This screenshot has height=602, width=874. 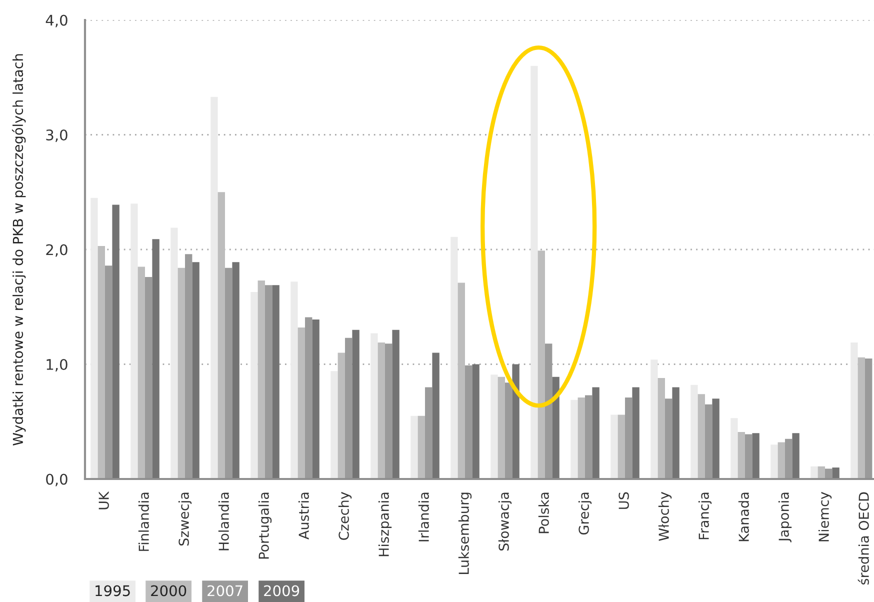 What do you see at coordinates (57, 365) in the screenshot?
I see `y-tick-label: 1,0` at bounding box center [57, 365].